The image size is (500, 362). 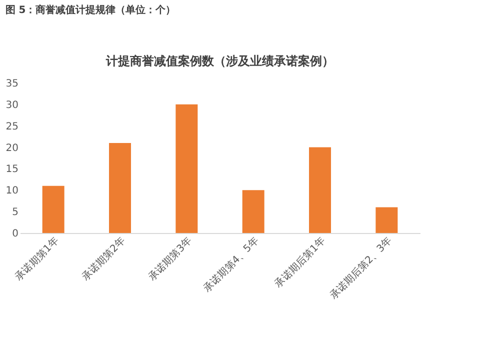 What do you see at coordinates (219, 61) in the screenshot?
I see `chart-subtitle: 计提商誉减值案例数（涉及业绩承诺案例）` at bounding box center [219, 61].